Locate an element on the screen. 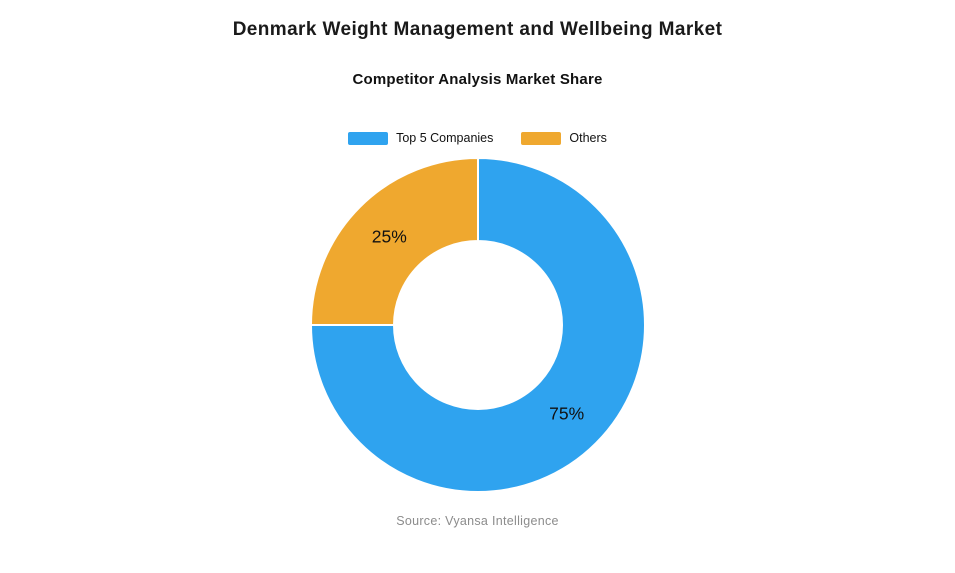 This screenshot has height=573, width=955. source-note: Source: Vyansa Intelligence is located at coordinates (477, 521).